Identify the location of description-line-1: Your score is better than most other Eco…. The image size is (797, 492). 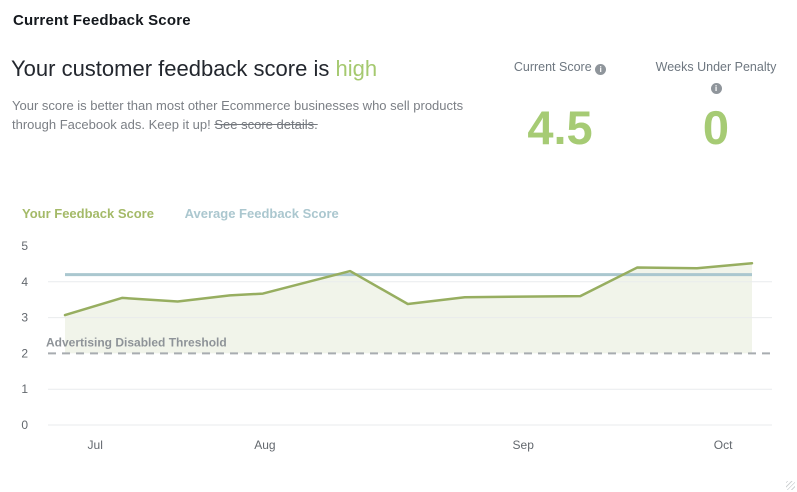
(238, 105).